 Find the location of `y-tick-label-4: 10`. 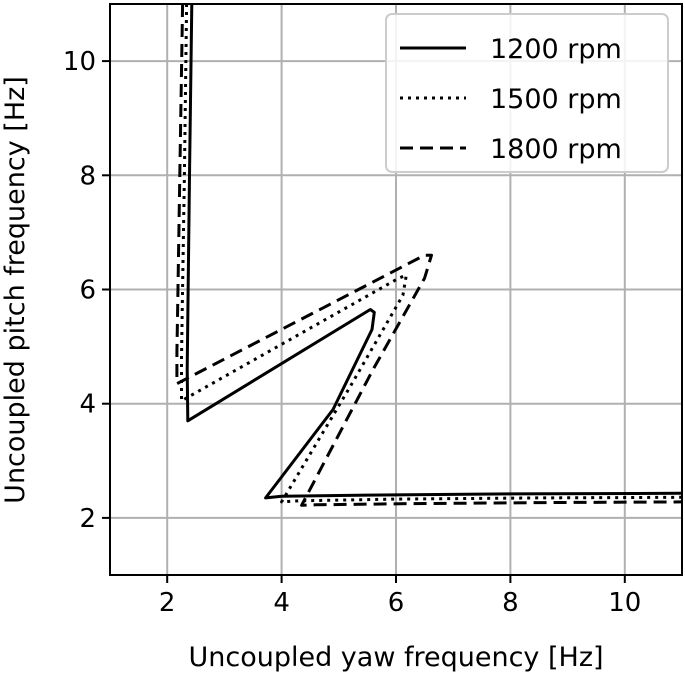

y-tick-label-4: 10 is located at coordinates (79, 62).